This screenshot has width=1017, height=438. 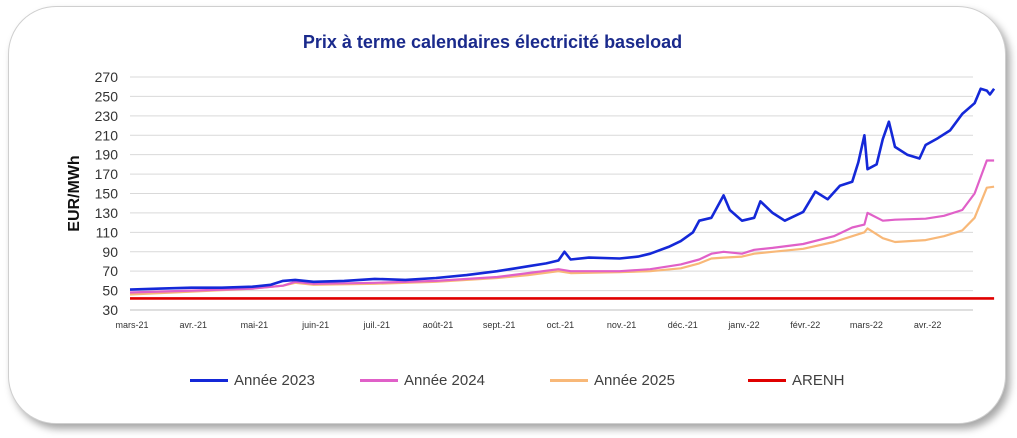 What do you see at coordinates (107, 96) in the screenshot?
I see `y-tick-label: 250` at bounding box center [107, 96].